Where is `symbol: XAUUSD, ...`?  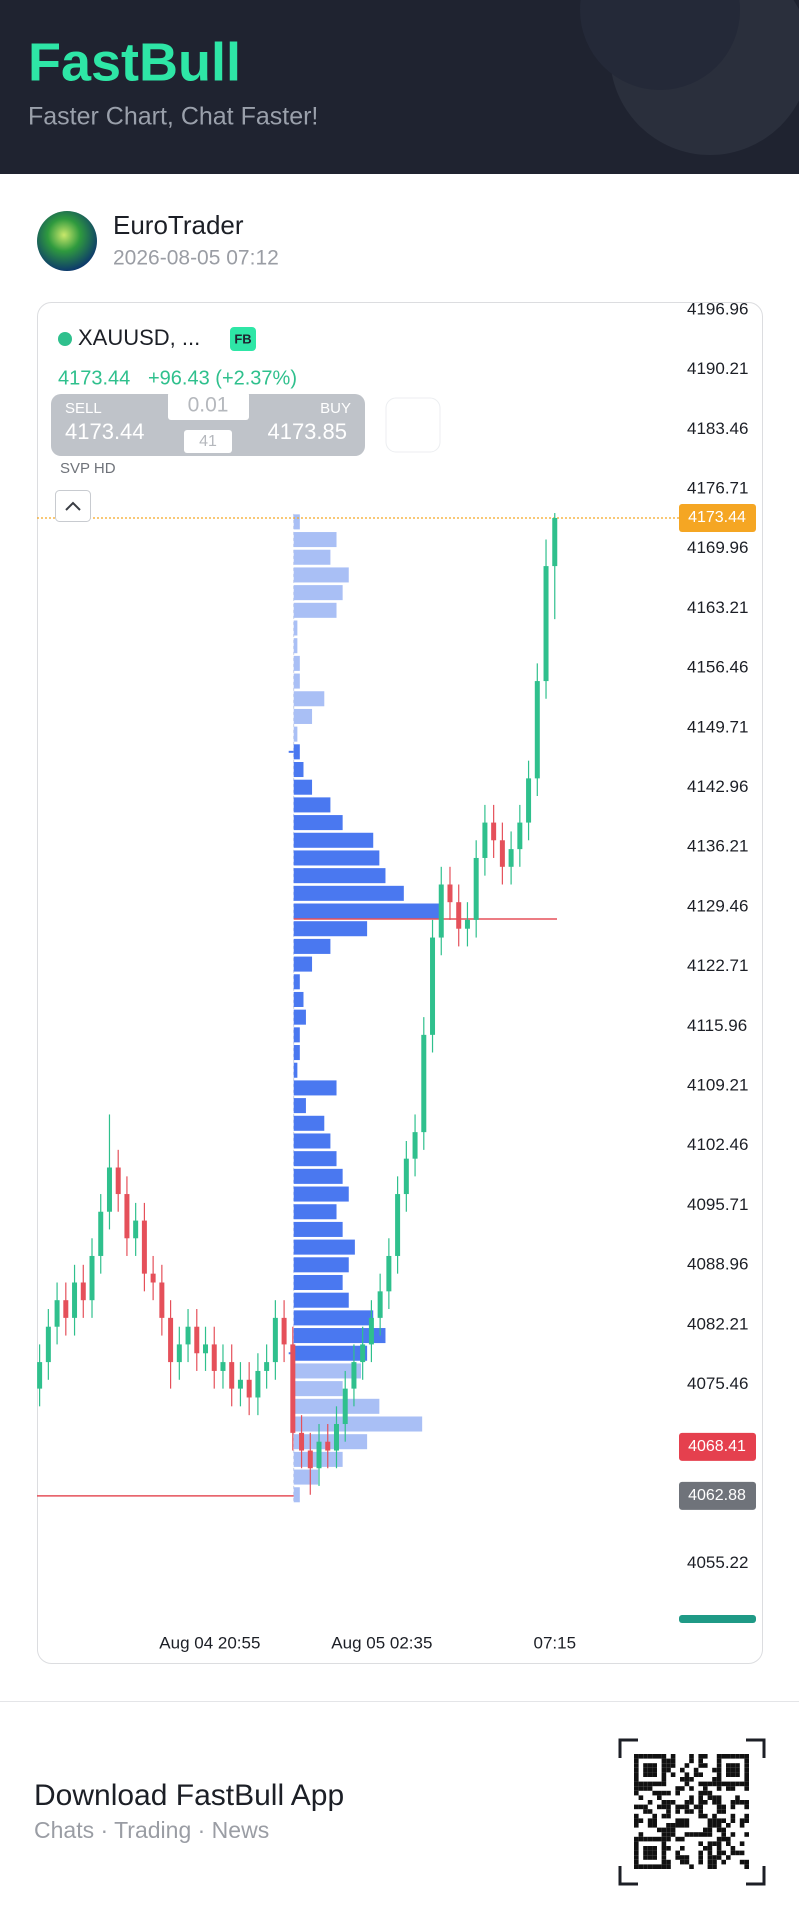
symbol: XAUUSD, ... is located at coordinates (139, 337).